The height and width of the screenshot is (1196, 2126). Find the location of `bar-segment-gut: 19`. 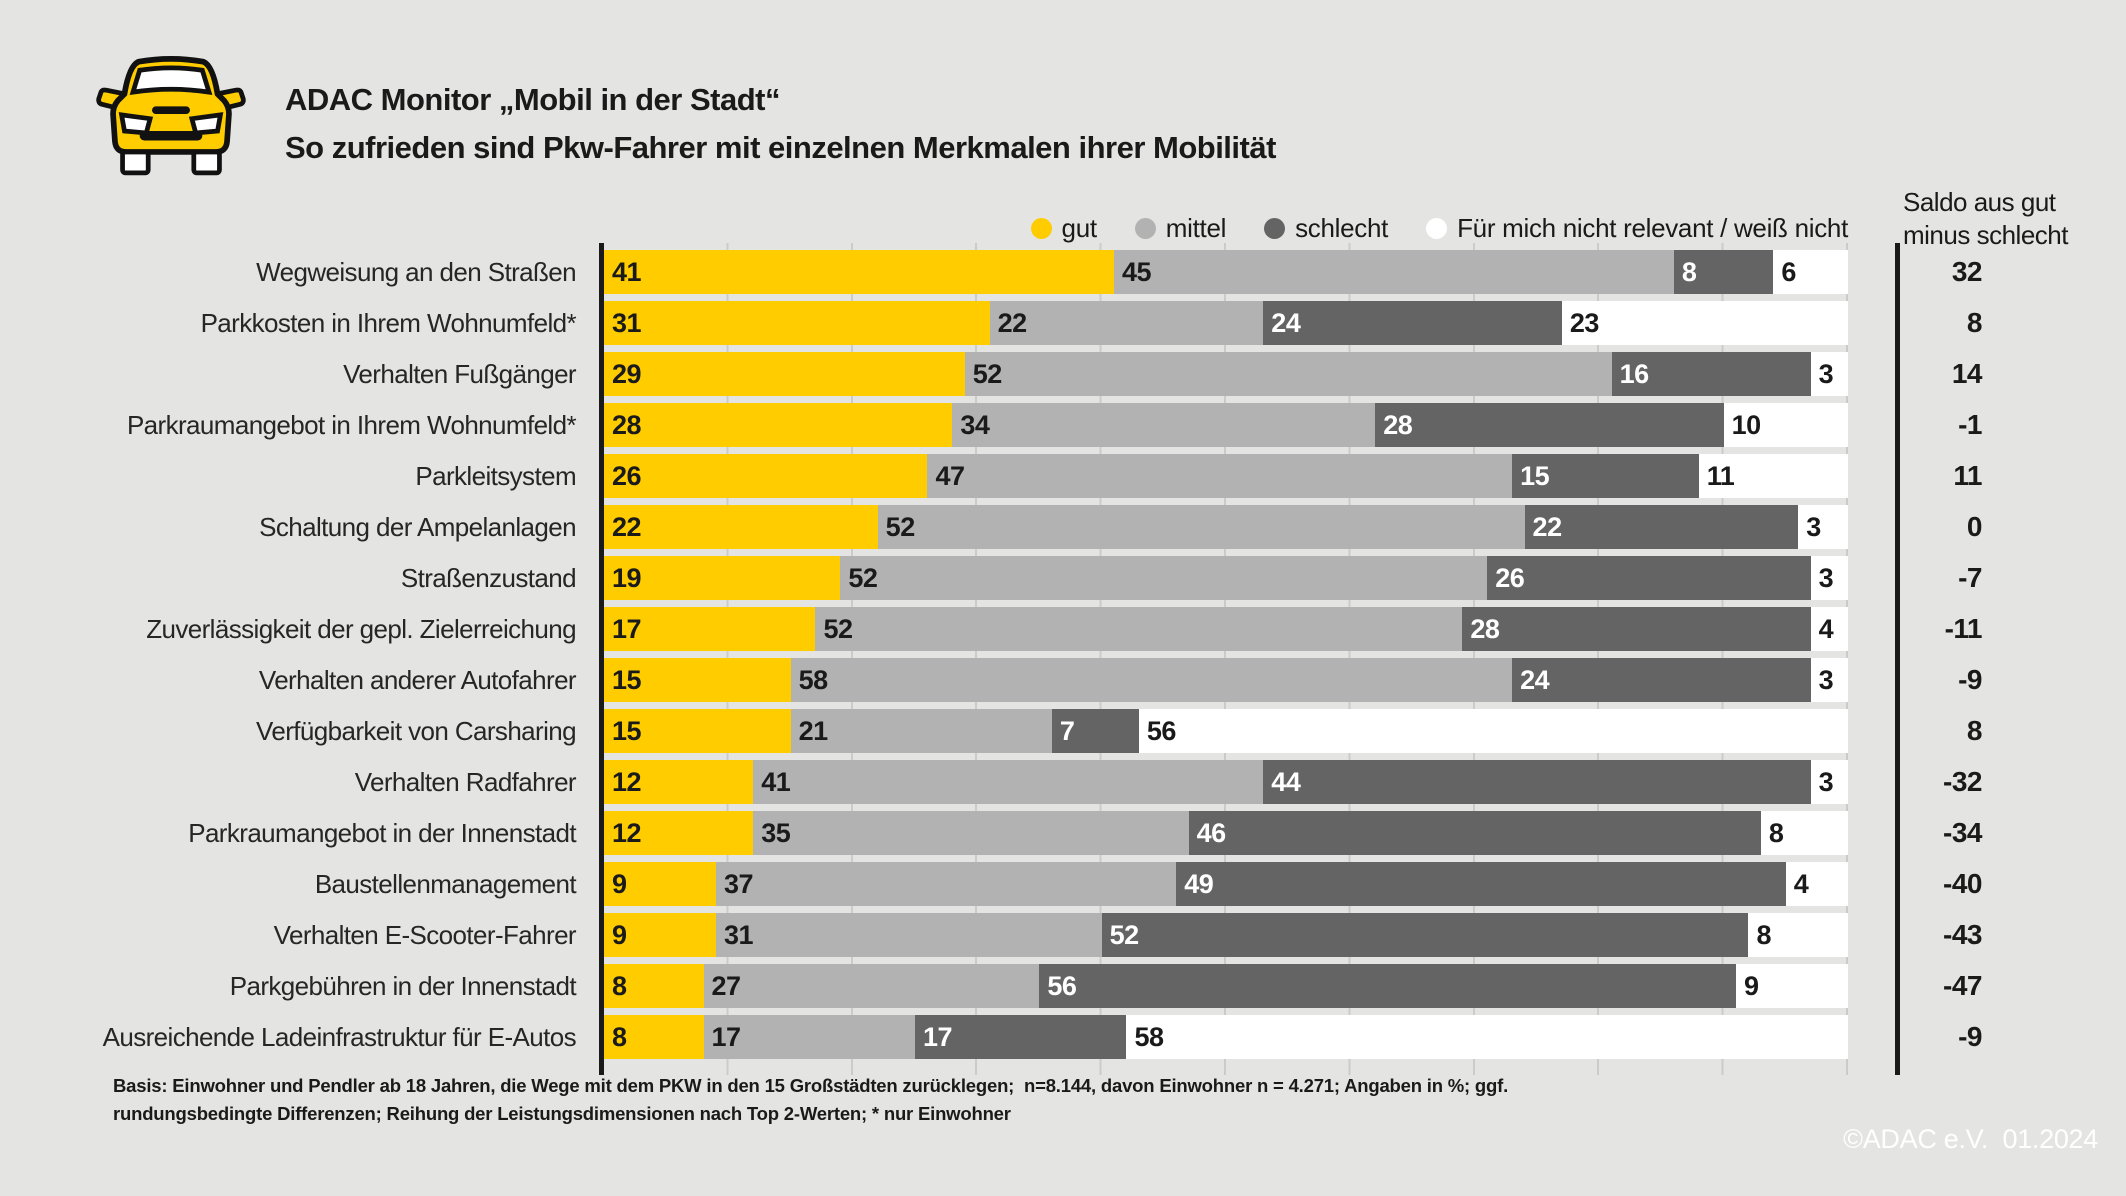

bar-segment-gut: 19 is located at coordinates (722, 578).